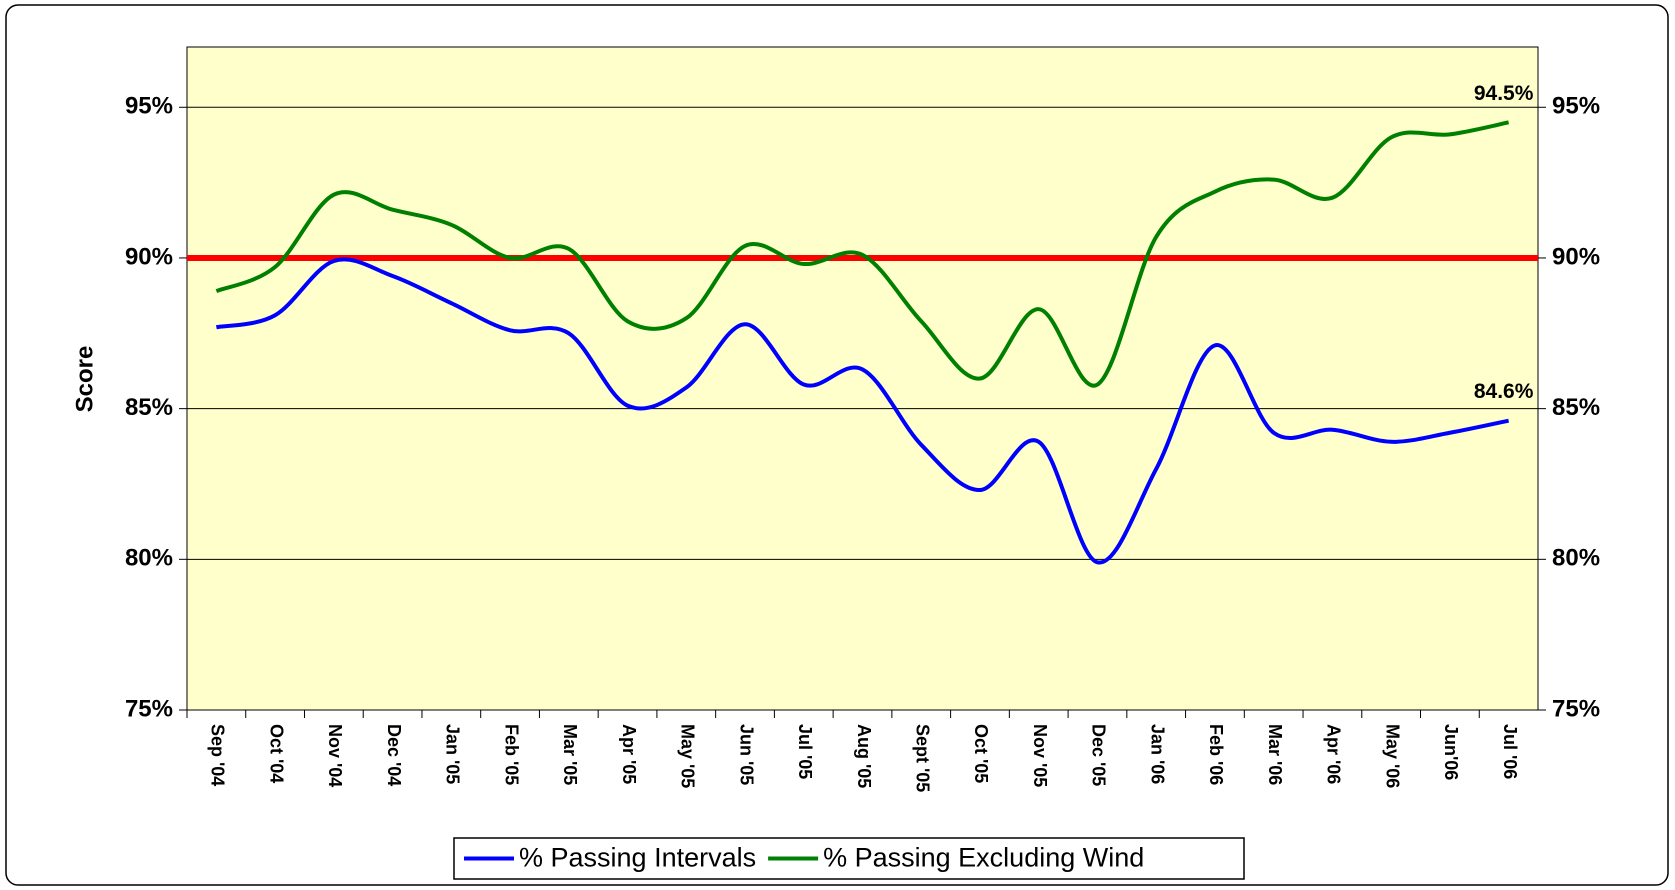 This screenshot has width=1675, height=890. What do you see at coordinates (1576, 106) in the screenshot?
I see `y2-tick-label: 95%` at bounding box center [1576, 106].